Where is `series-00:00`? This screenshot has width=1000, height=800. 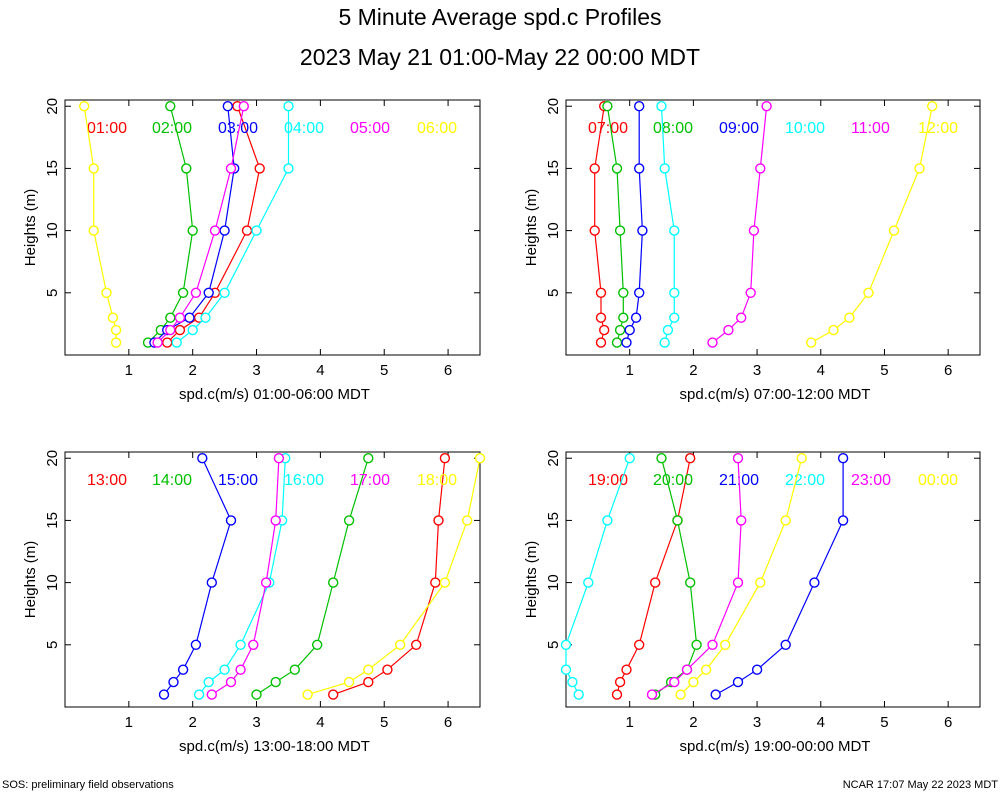 series-00:00 is located at coordinates (741, 576).